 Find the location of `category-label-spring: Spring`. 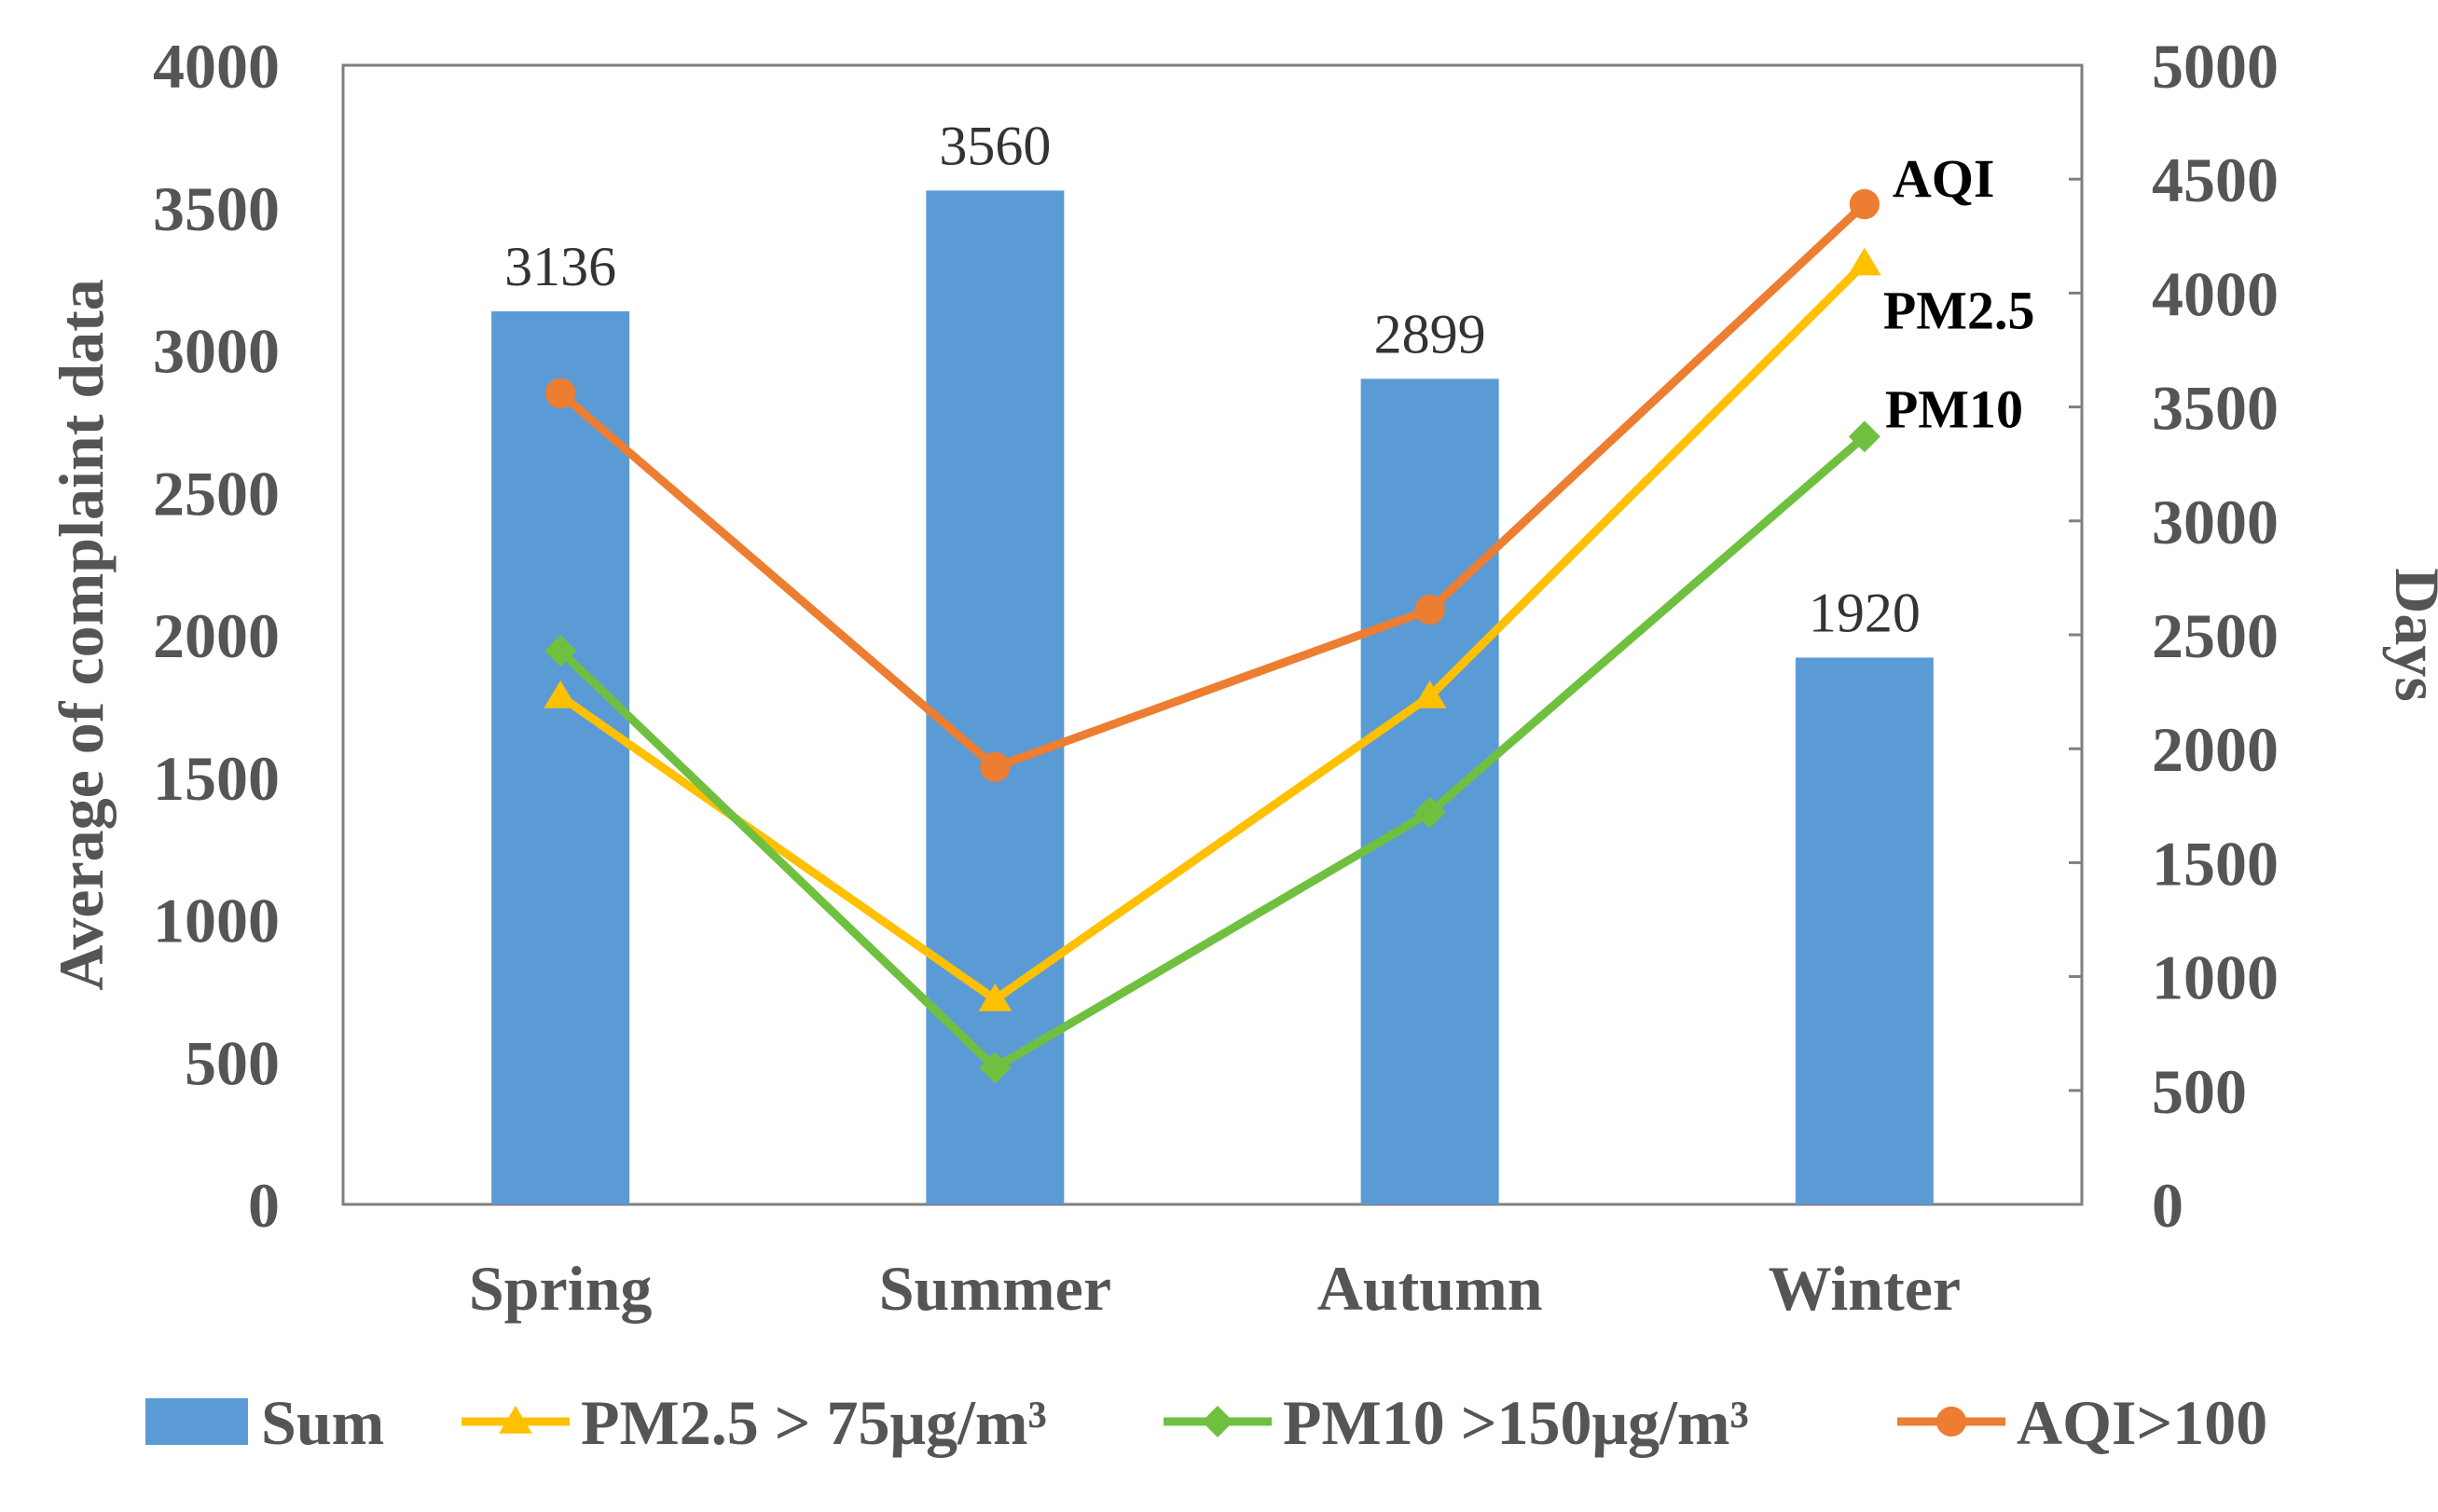

category-label-spring: Spring is located at coordinates (561, 1289).